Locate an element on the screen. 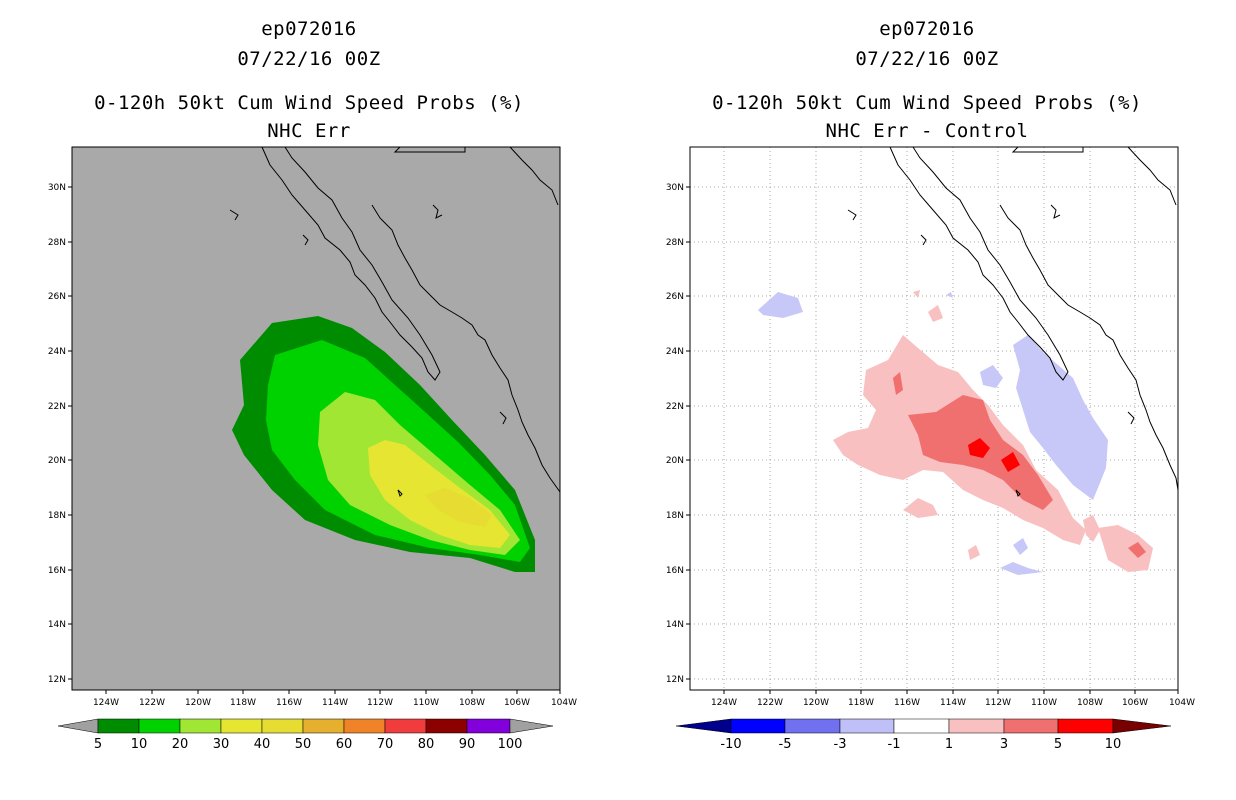 The image size is (1236, 800). colorbar-label: 1 is located at coordinates (949, 744).